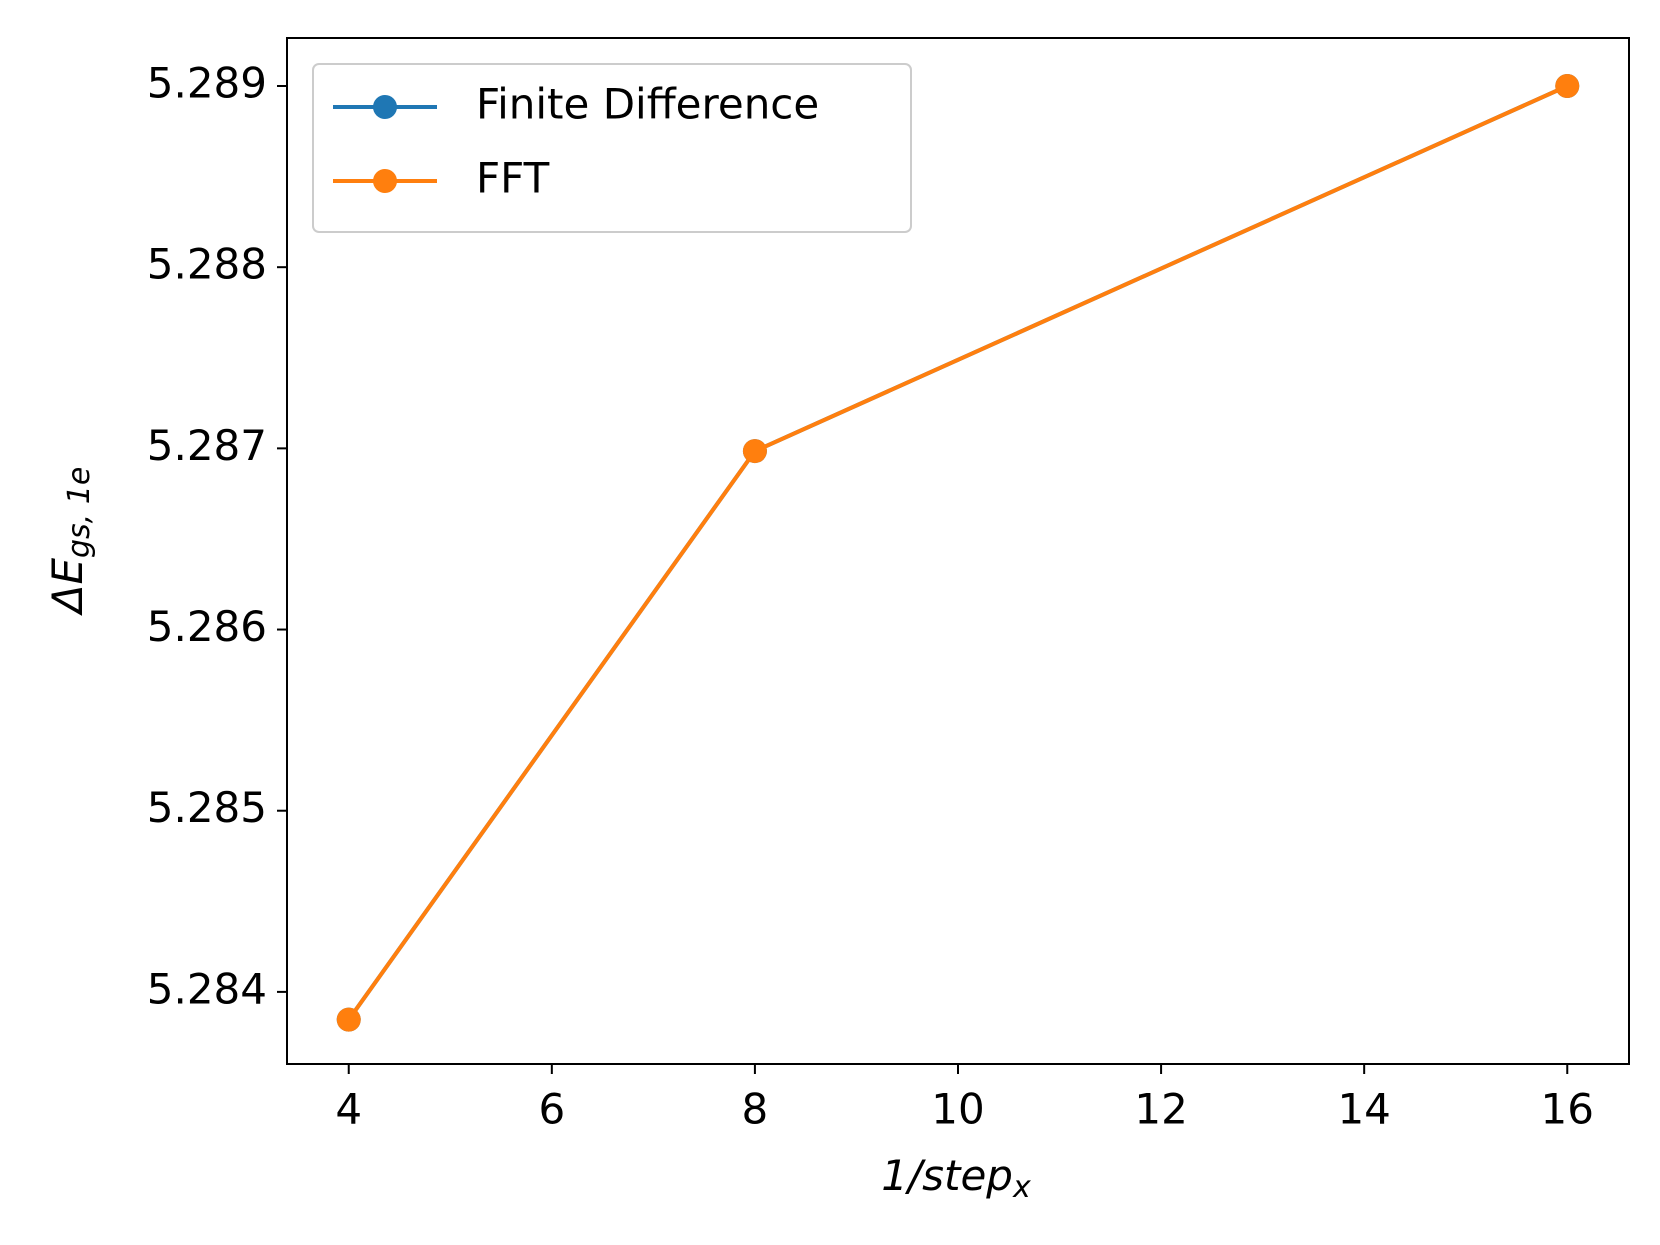 The width and height of the screenshot is (1660, 1245). Describe the element at coordinates (207, 626) in the screenshot. I see `y-tick-label: 5.286` at that location.